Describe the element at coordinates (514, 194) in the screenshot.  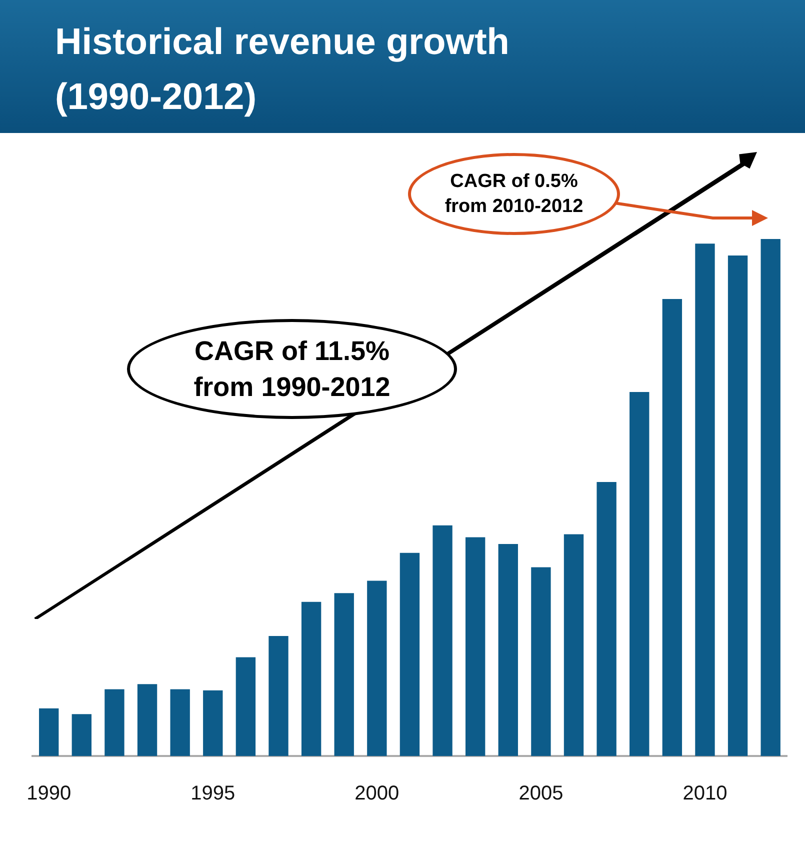
I see `oval-callout: CAGR of 0.5% from 2010-2012` at that location.